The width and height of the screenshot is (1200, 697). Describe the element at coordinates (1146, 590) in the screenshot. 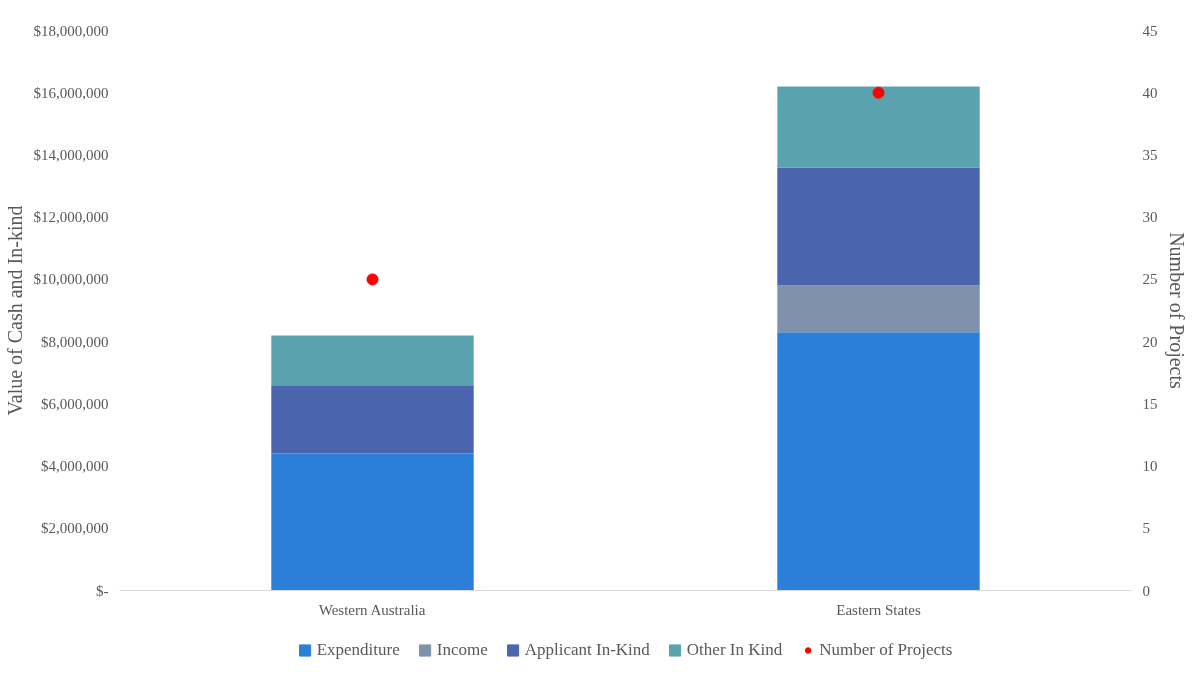

I see `y2-tick-label: 0` at that location.